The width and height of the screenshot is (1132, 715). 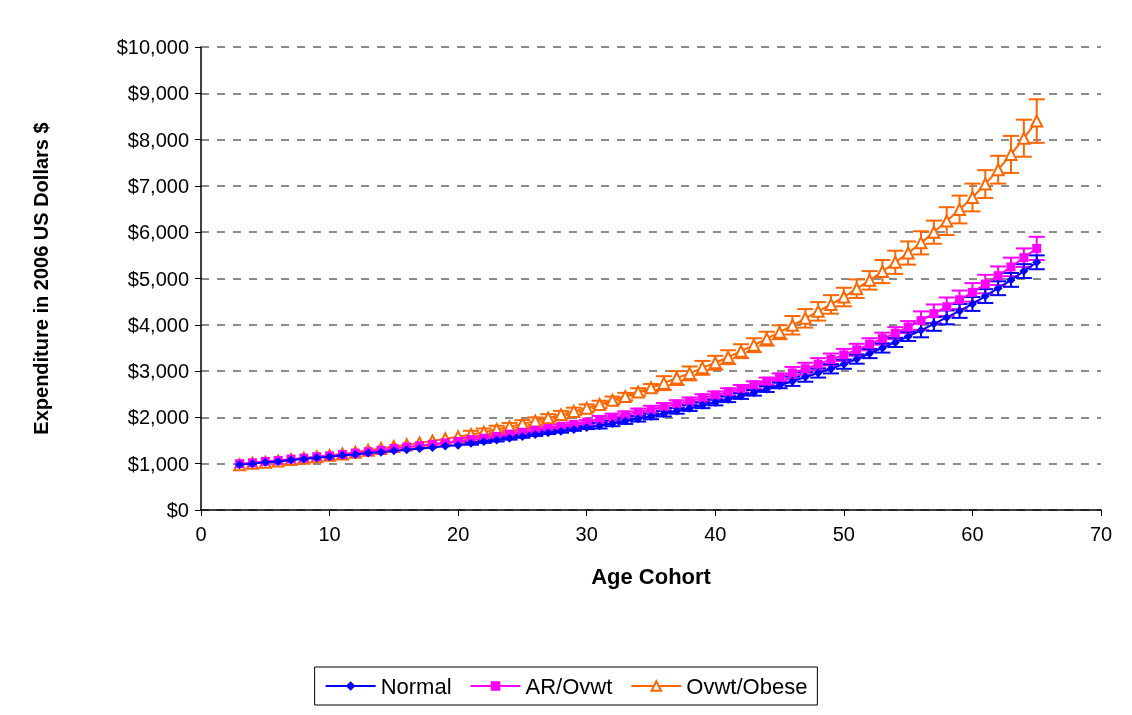 What do you see at coordinates (158, 324) in the screenshot?
I see `y-tick-label: $4,000` at bounding box center [158, 324].